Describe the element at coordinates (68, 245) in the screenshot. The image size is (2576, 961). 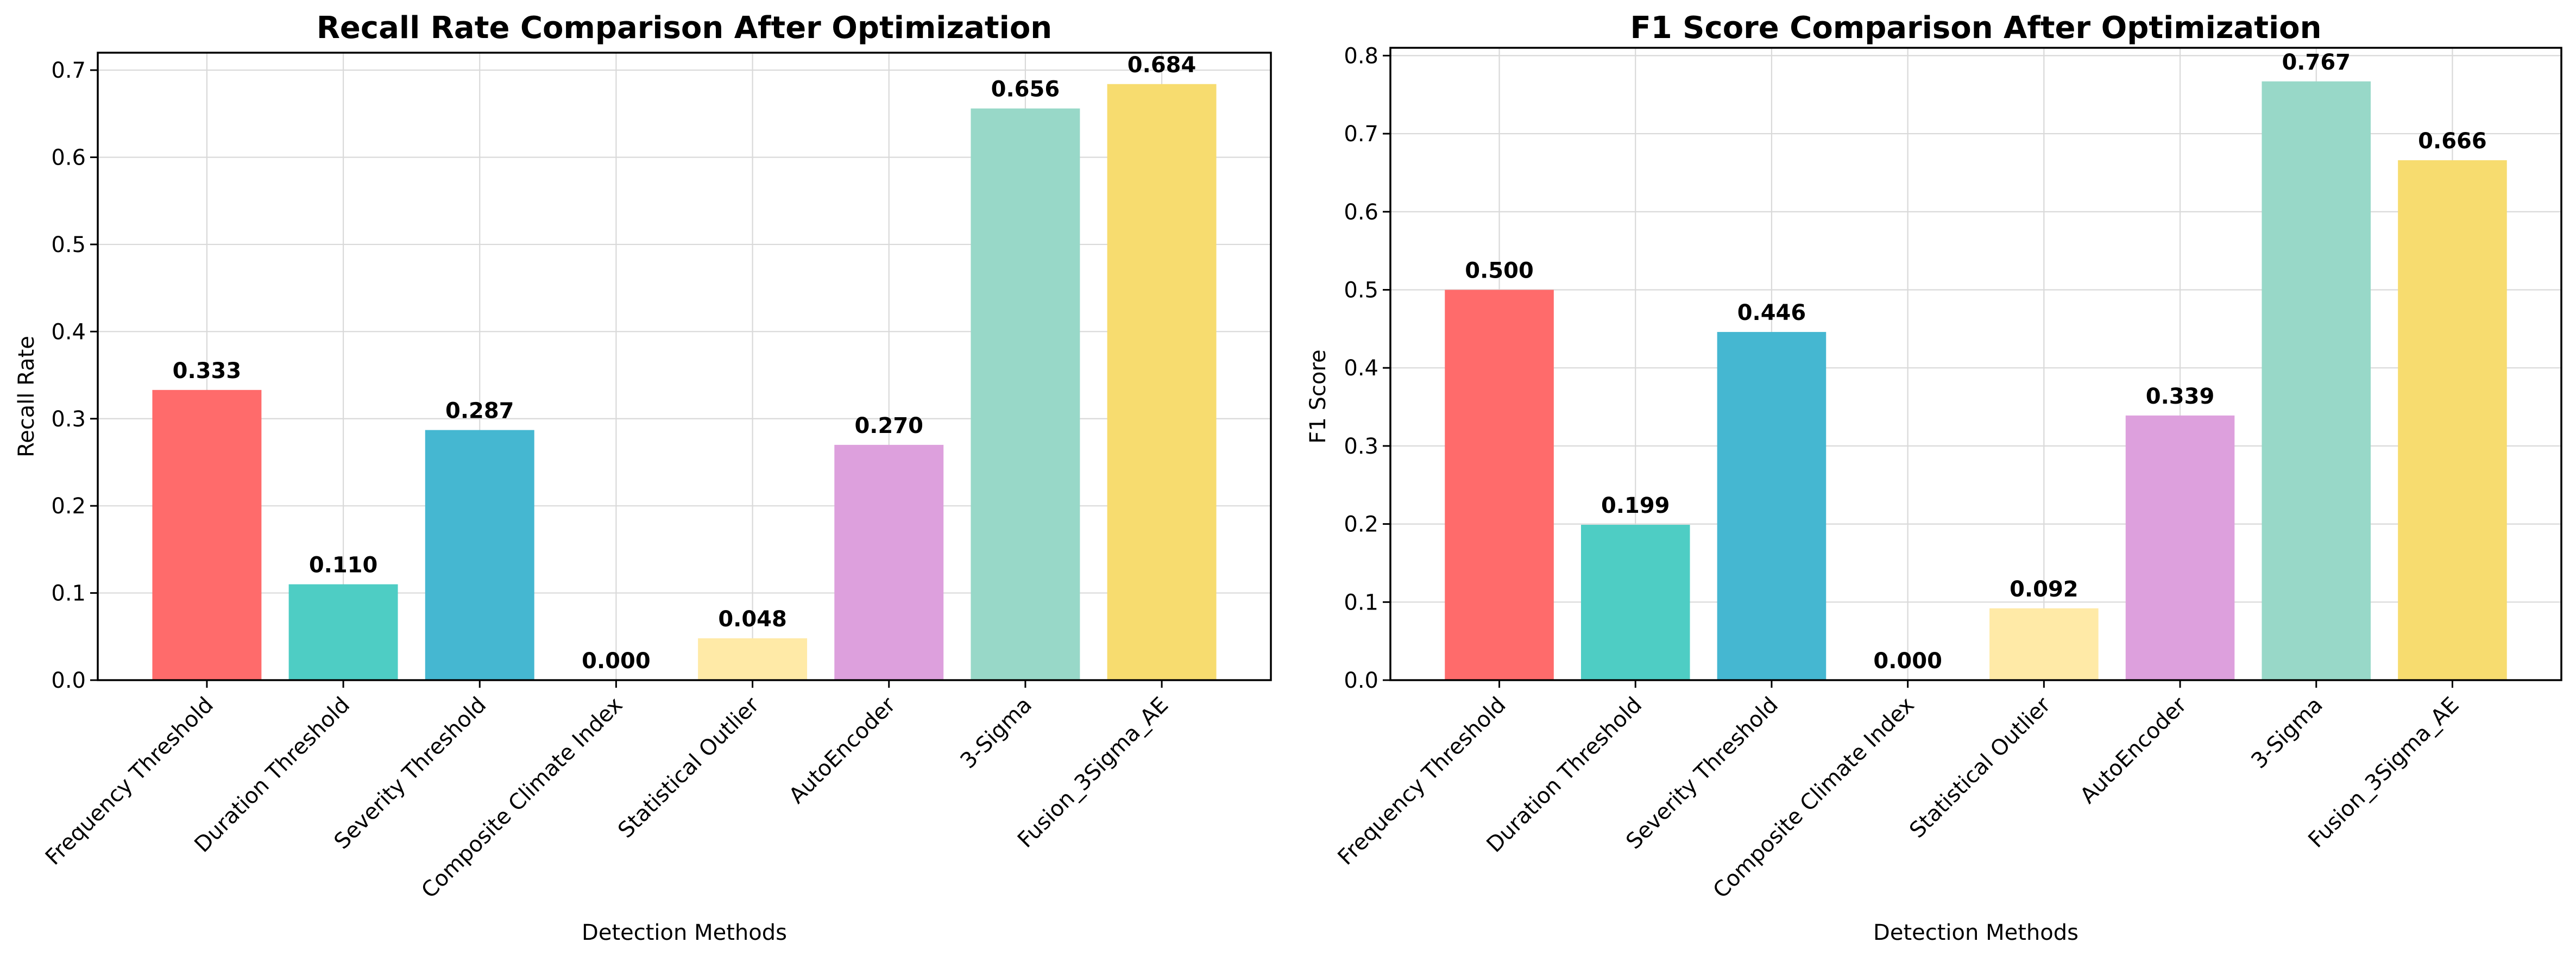
I see `recall-y-tick-label: 0.5` at that location.